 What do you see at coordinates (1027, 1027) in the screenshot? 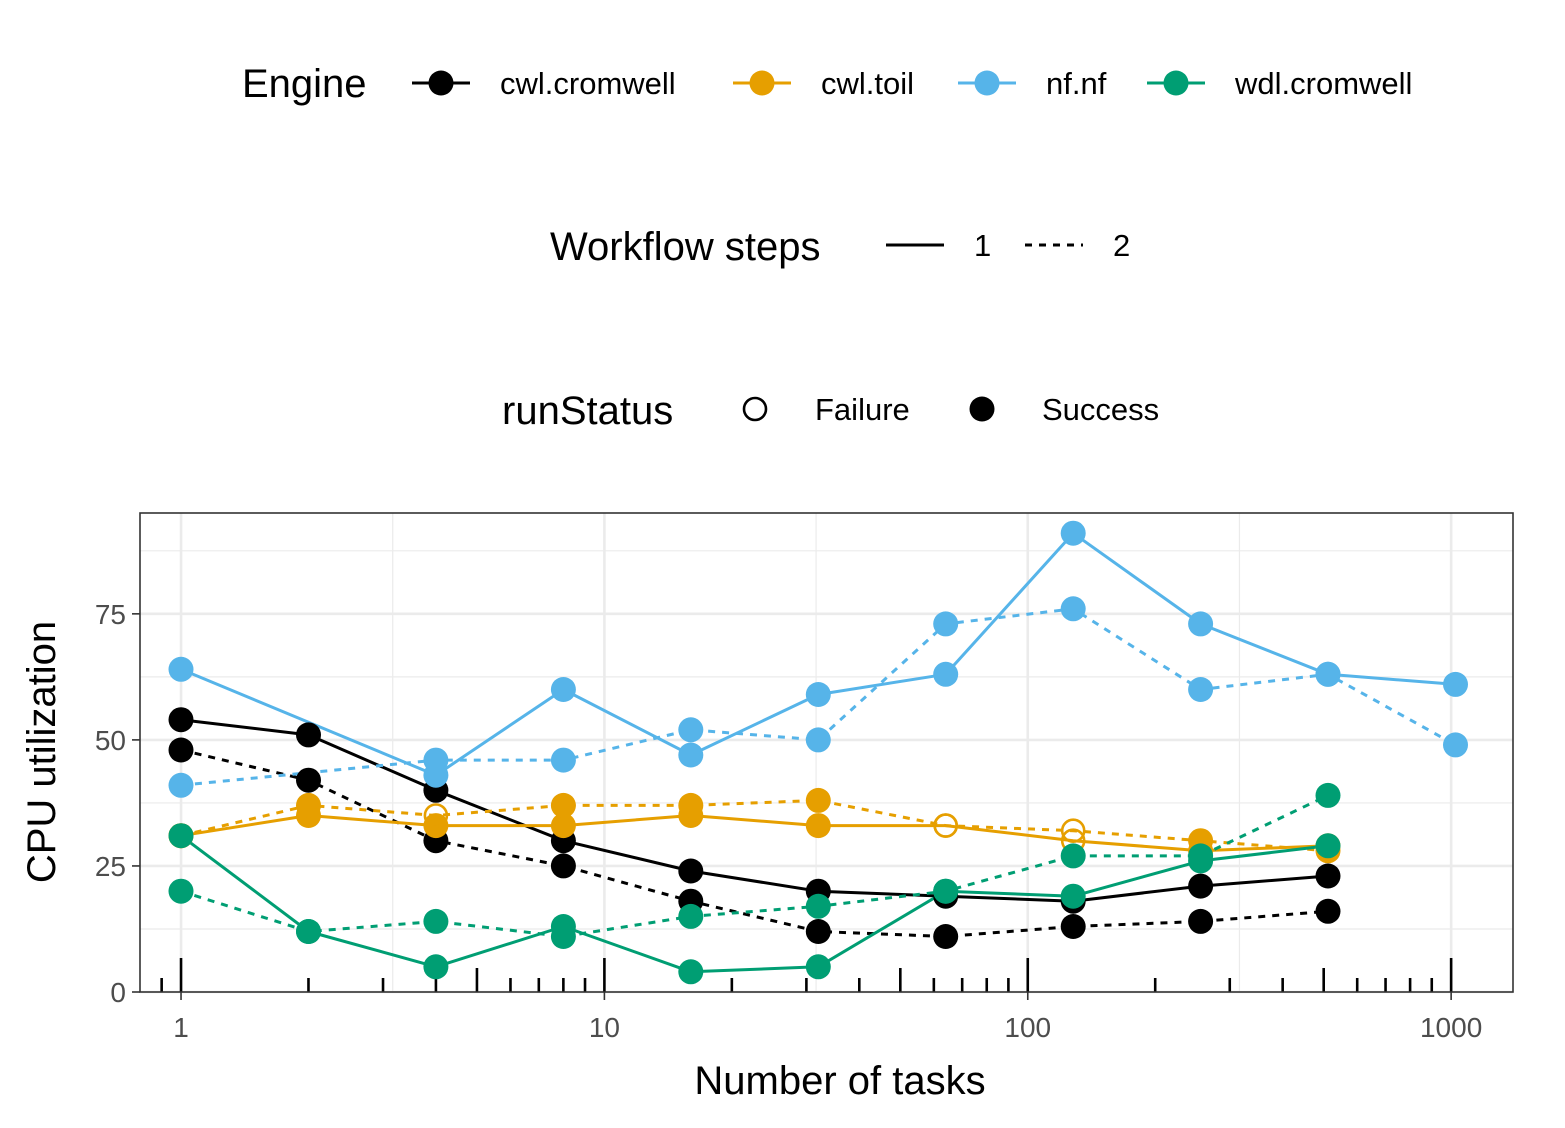
I see `x-tick-label: 100` at bounding box center [1027, 1027].